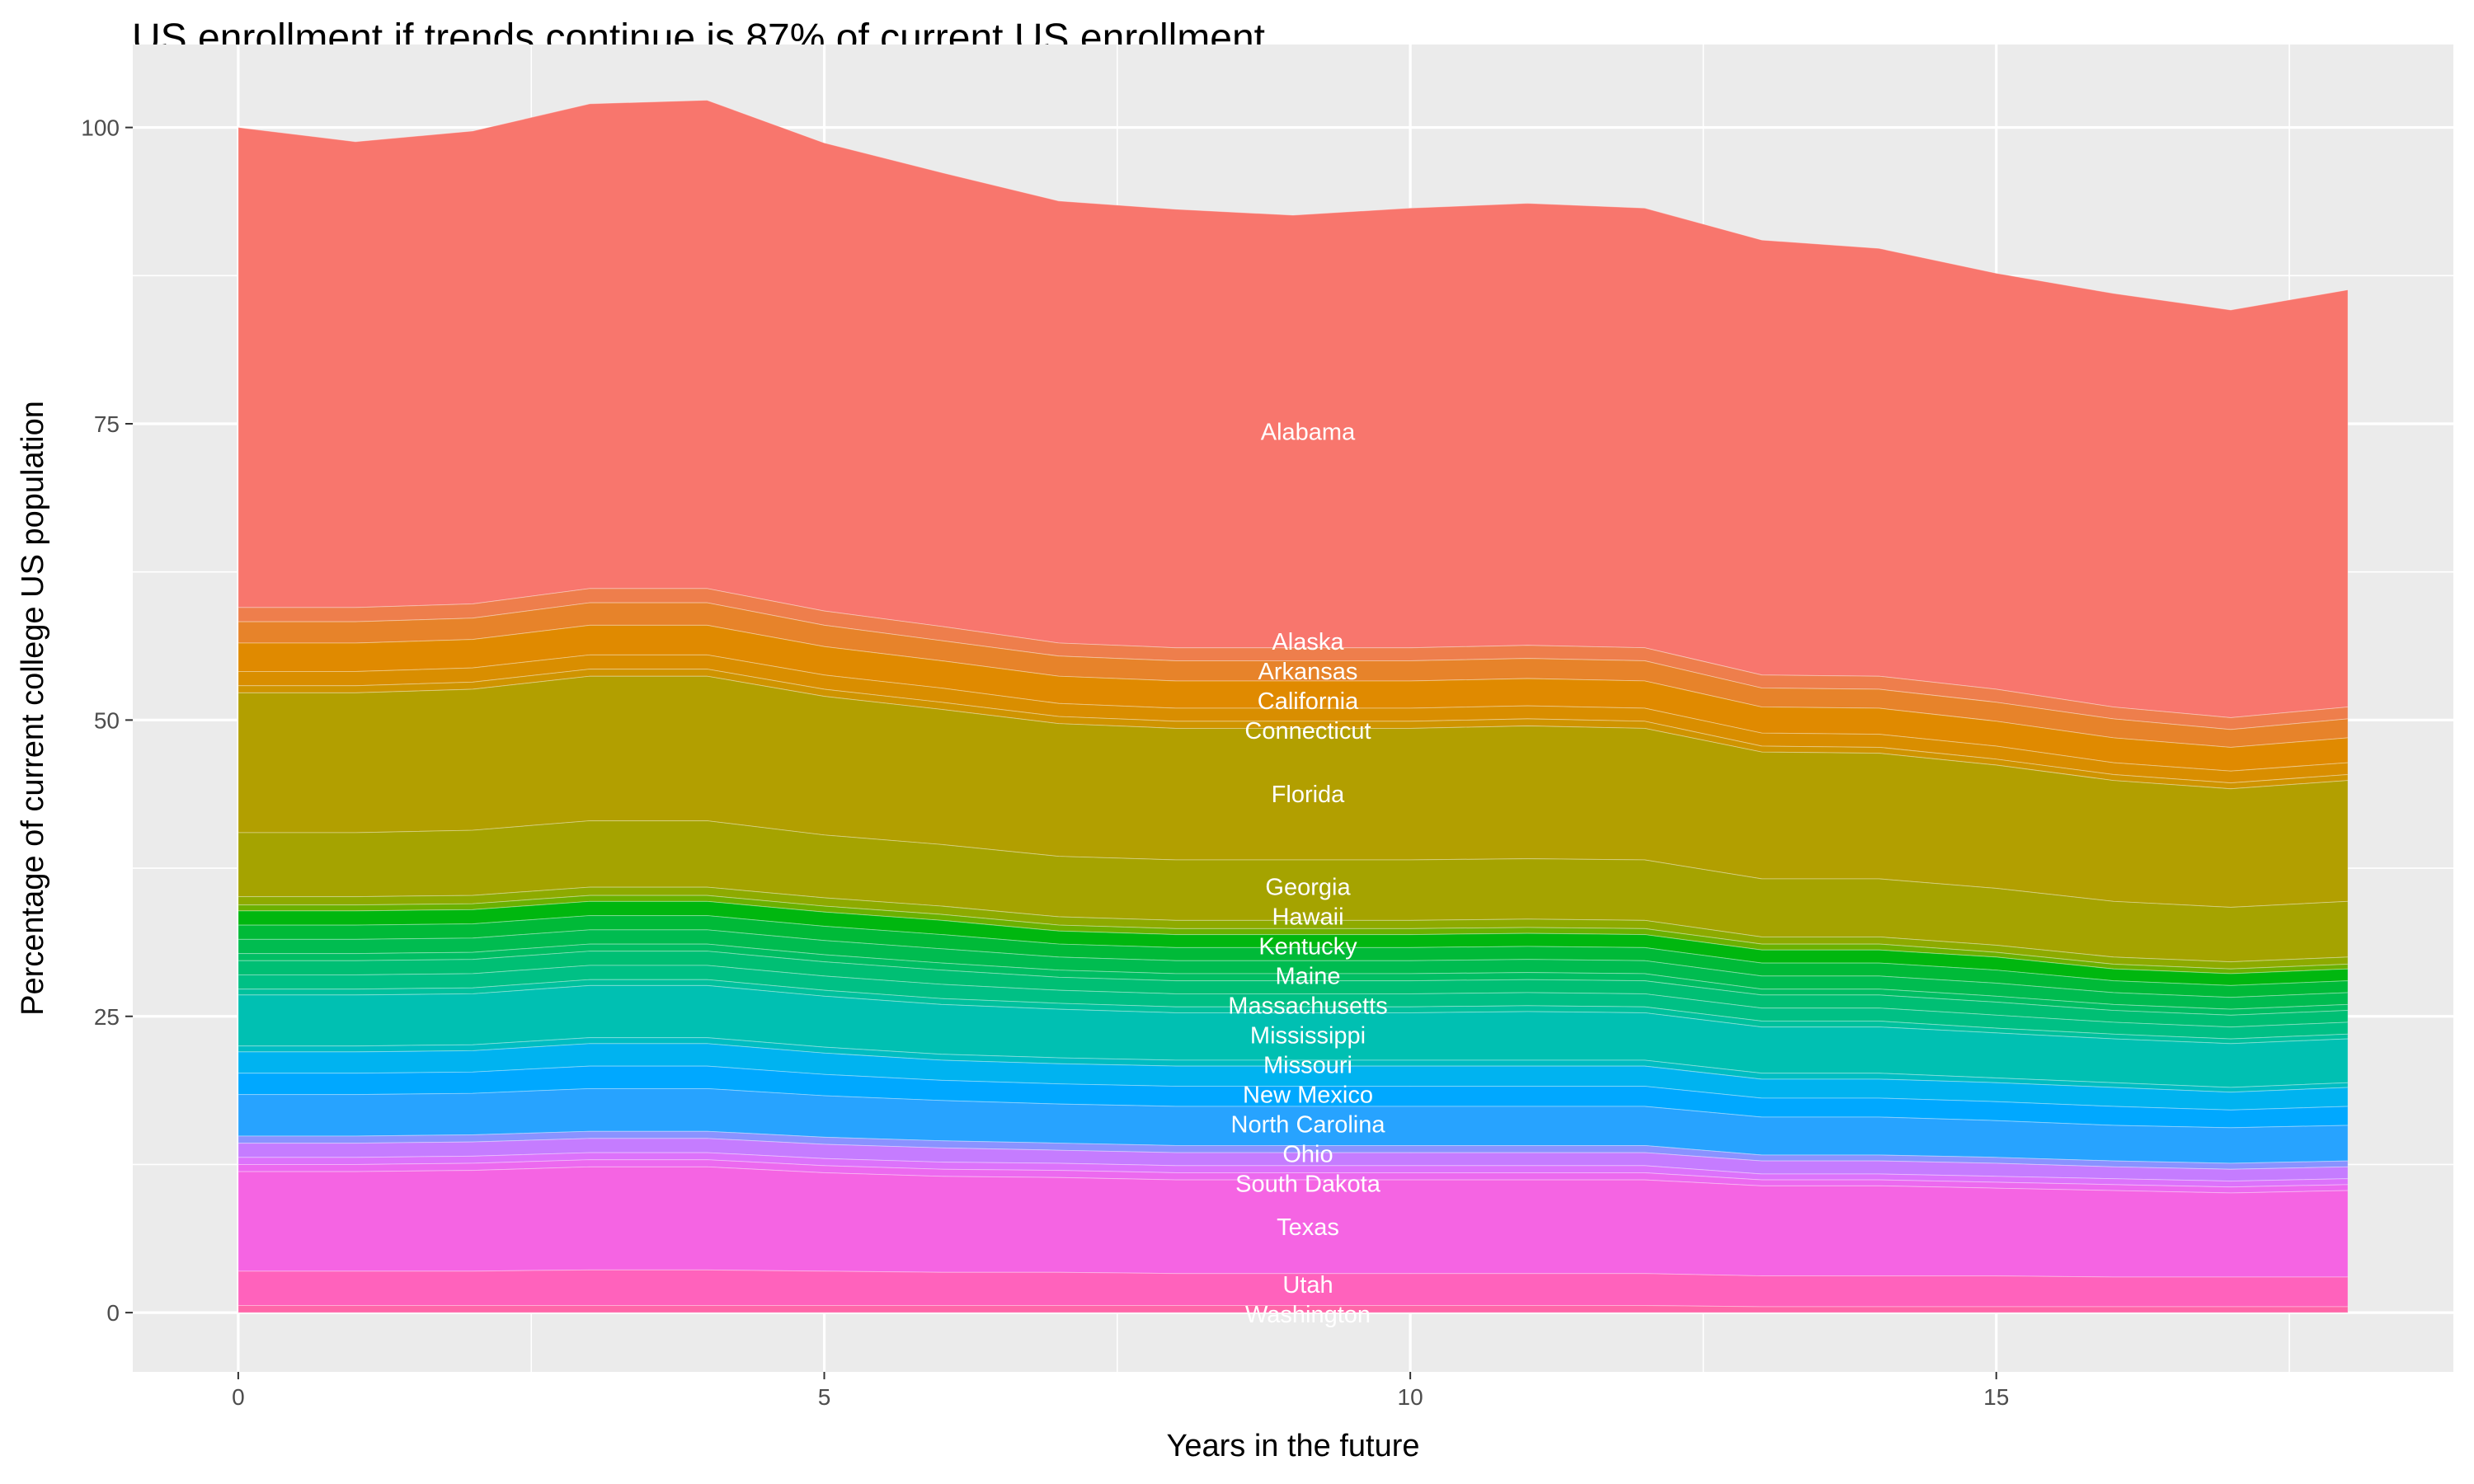 The width and height of the screenshot is (2474, 1484). Describe the element at coordinates (1410, 1397) in the screenshot. I see `x-tick-label: 10` at that location.